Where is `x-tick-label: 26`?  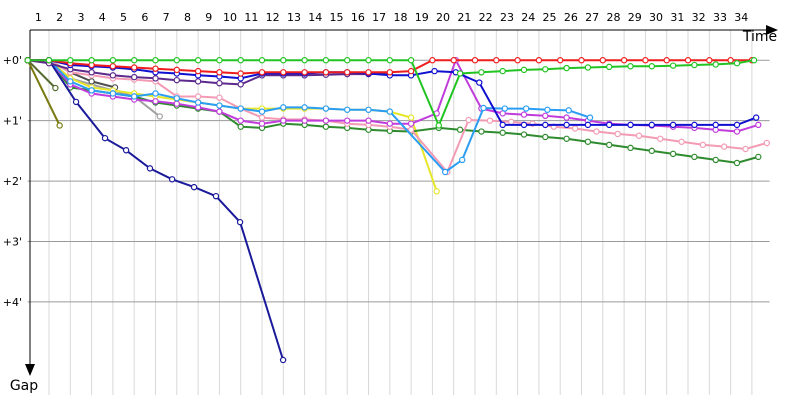 x-tick-label: 26 is located at coordinates (571, 17).